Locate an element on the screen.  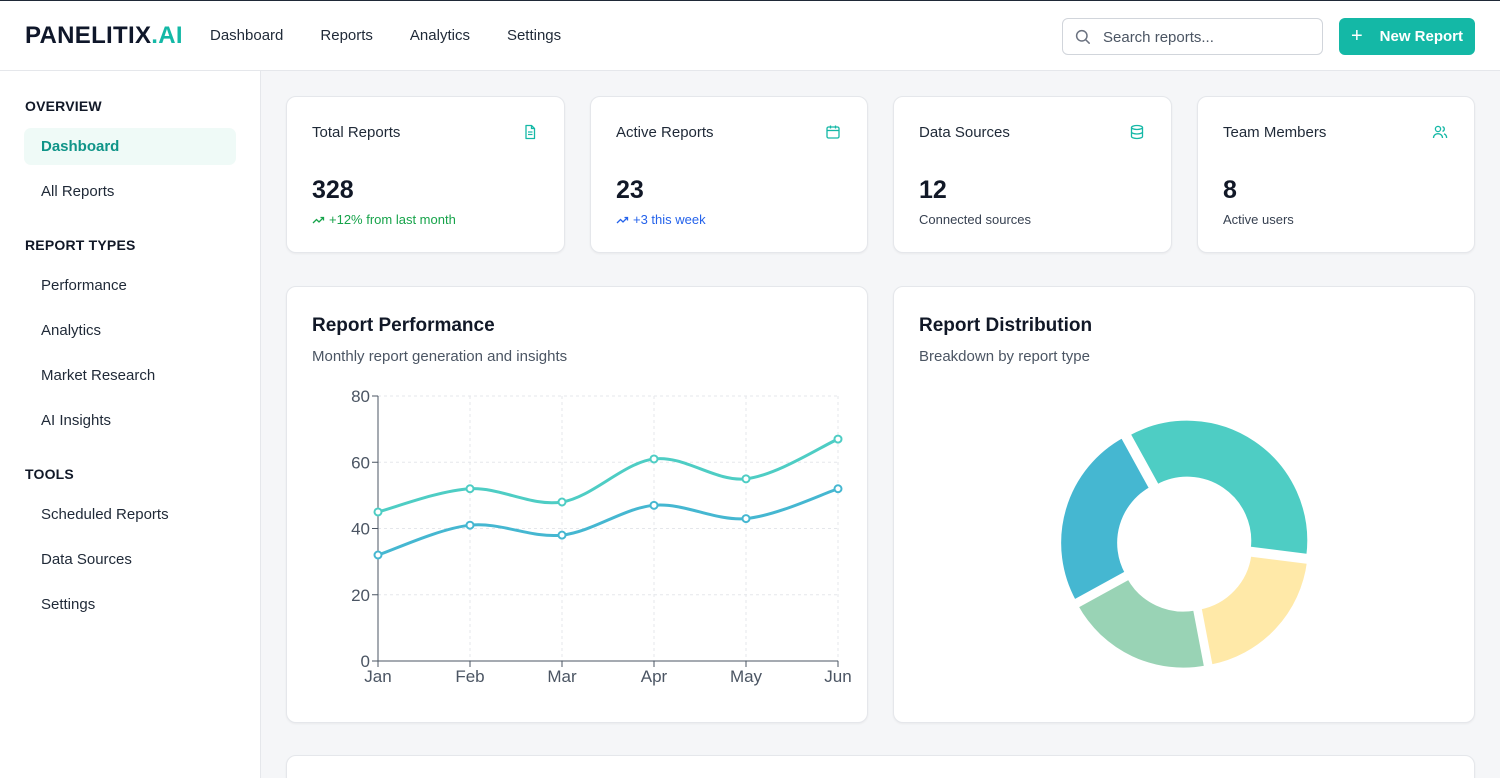
sidebar-item-scheduled-reports: Scheduled Reports is located at coordinates (105, 514).